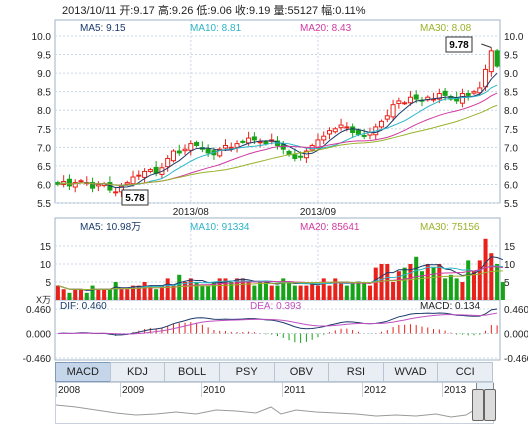 Image resolution: width=528 pixels, height=430 pixels. What do you see at coordinates (511, 74) in the screenshot?
I see `price-tick-right: 9.0` at bounding box center [511, 74].